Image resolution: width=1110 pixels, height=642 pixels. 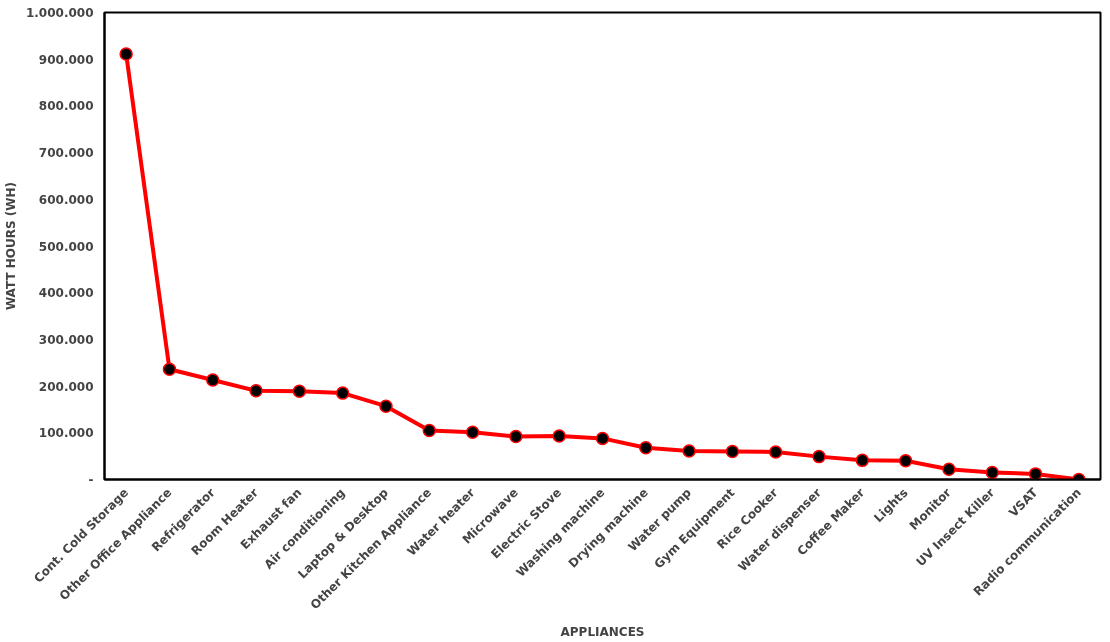 I want to click on y-tick-label: 100.000, so click(x=66, y=433).